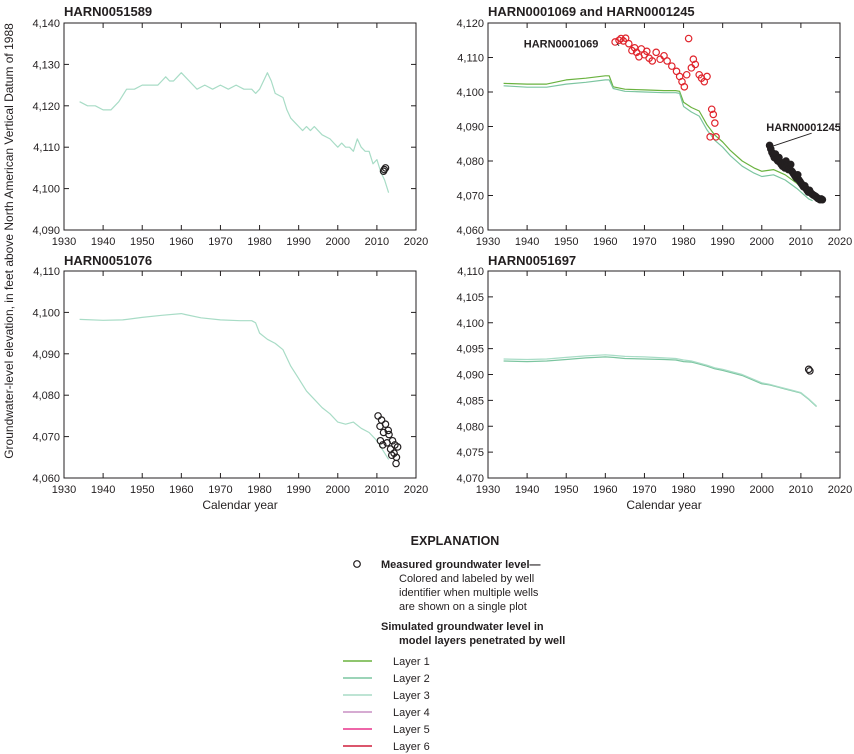 The image size is (854, 754). I want to click on y-tick-label: 4,095, so click(470, 350).